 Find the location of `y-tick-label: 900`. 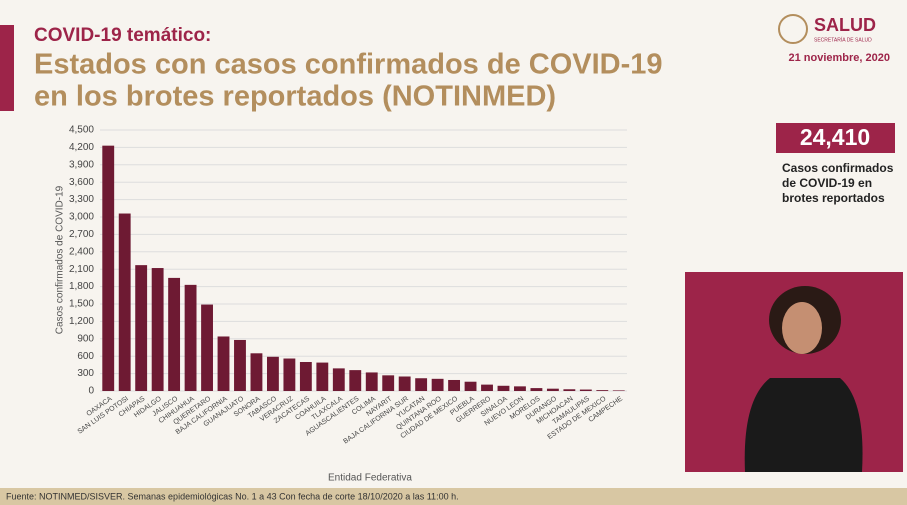

y-tick-label: 900 is located at coordinates (85, 338).